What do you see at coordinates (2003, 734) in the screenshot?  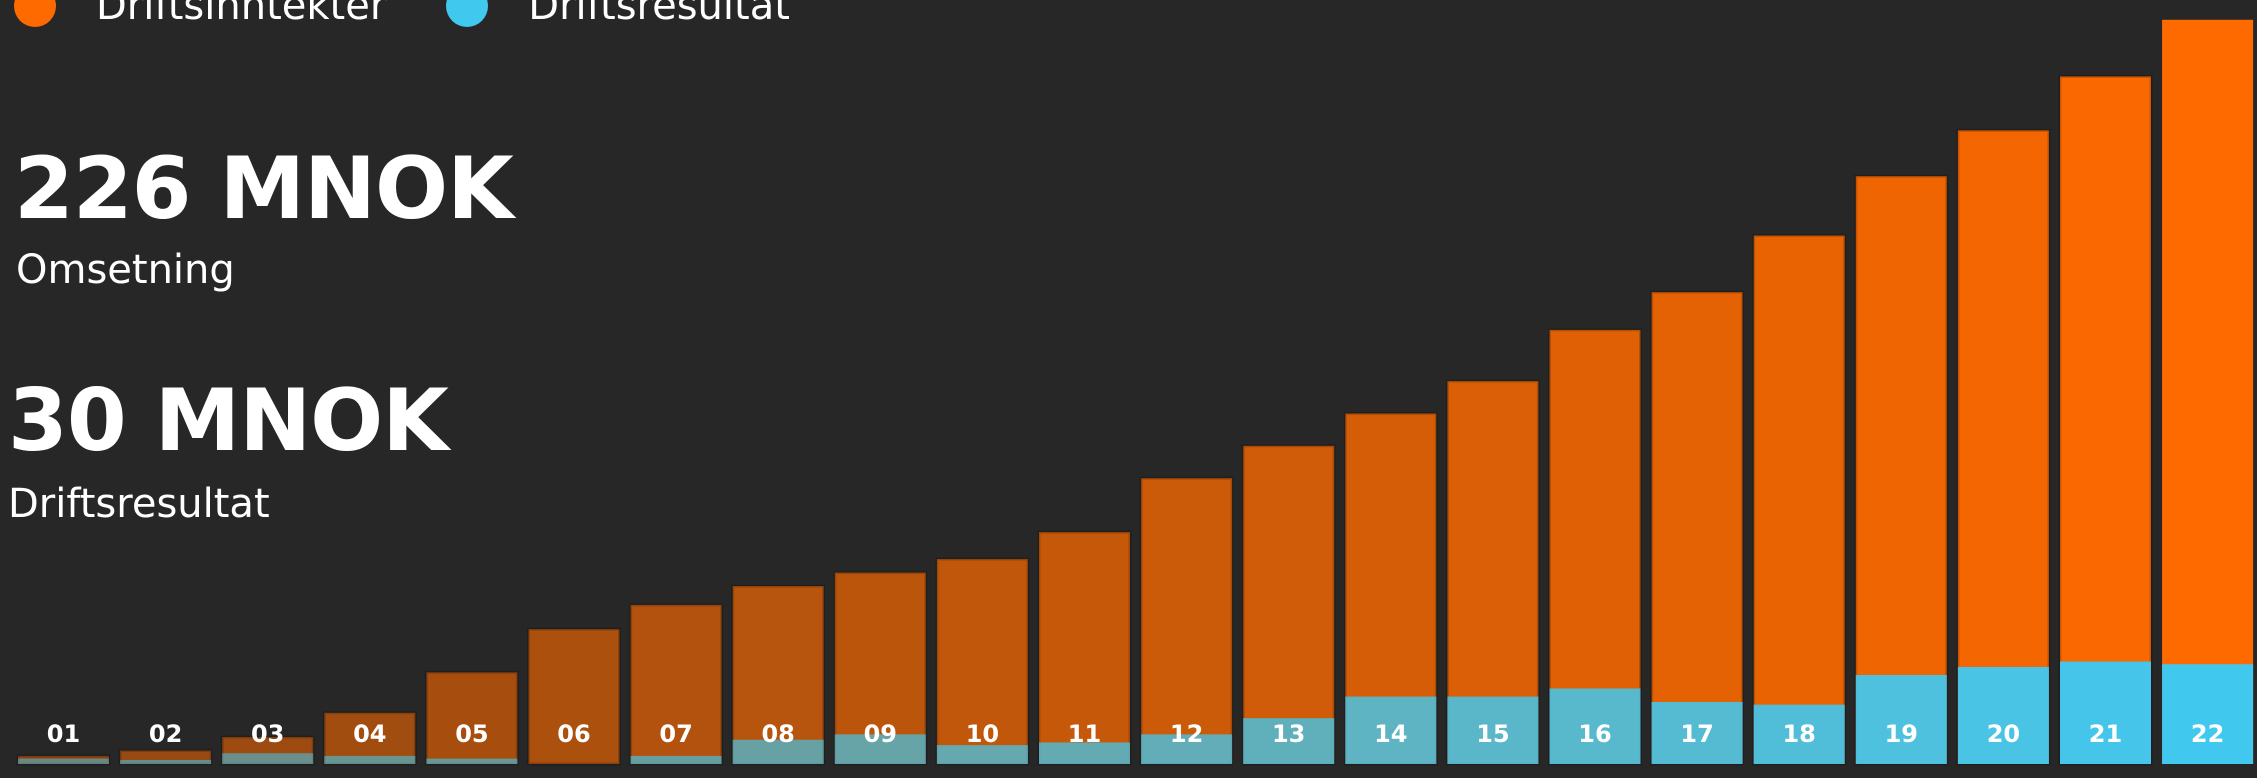 I see `x-tick-label: 20` at bounding box center [2003, 734].